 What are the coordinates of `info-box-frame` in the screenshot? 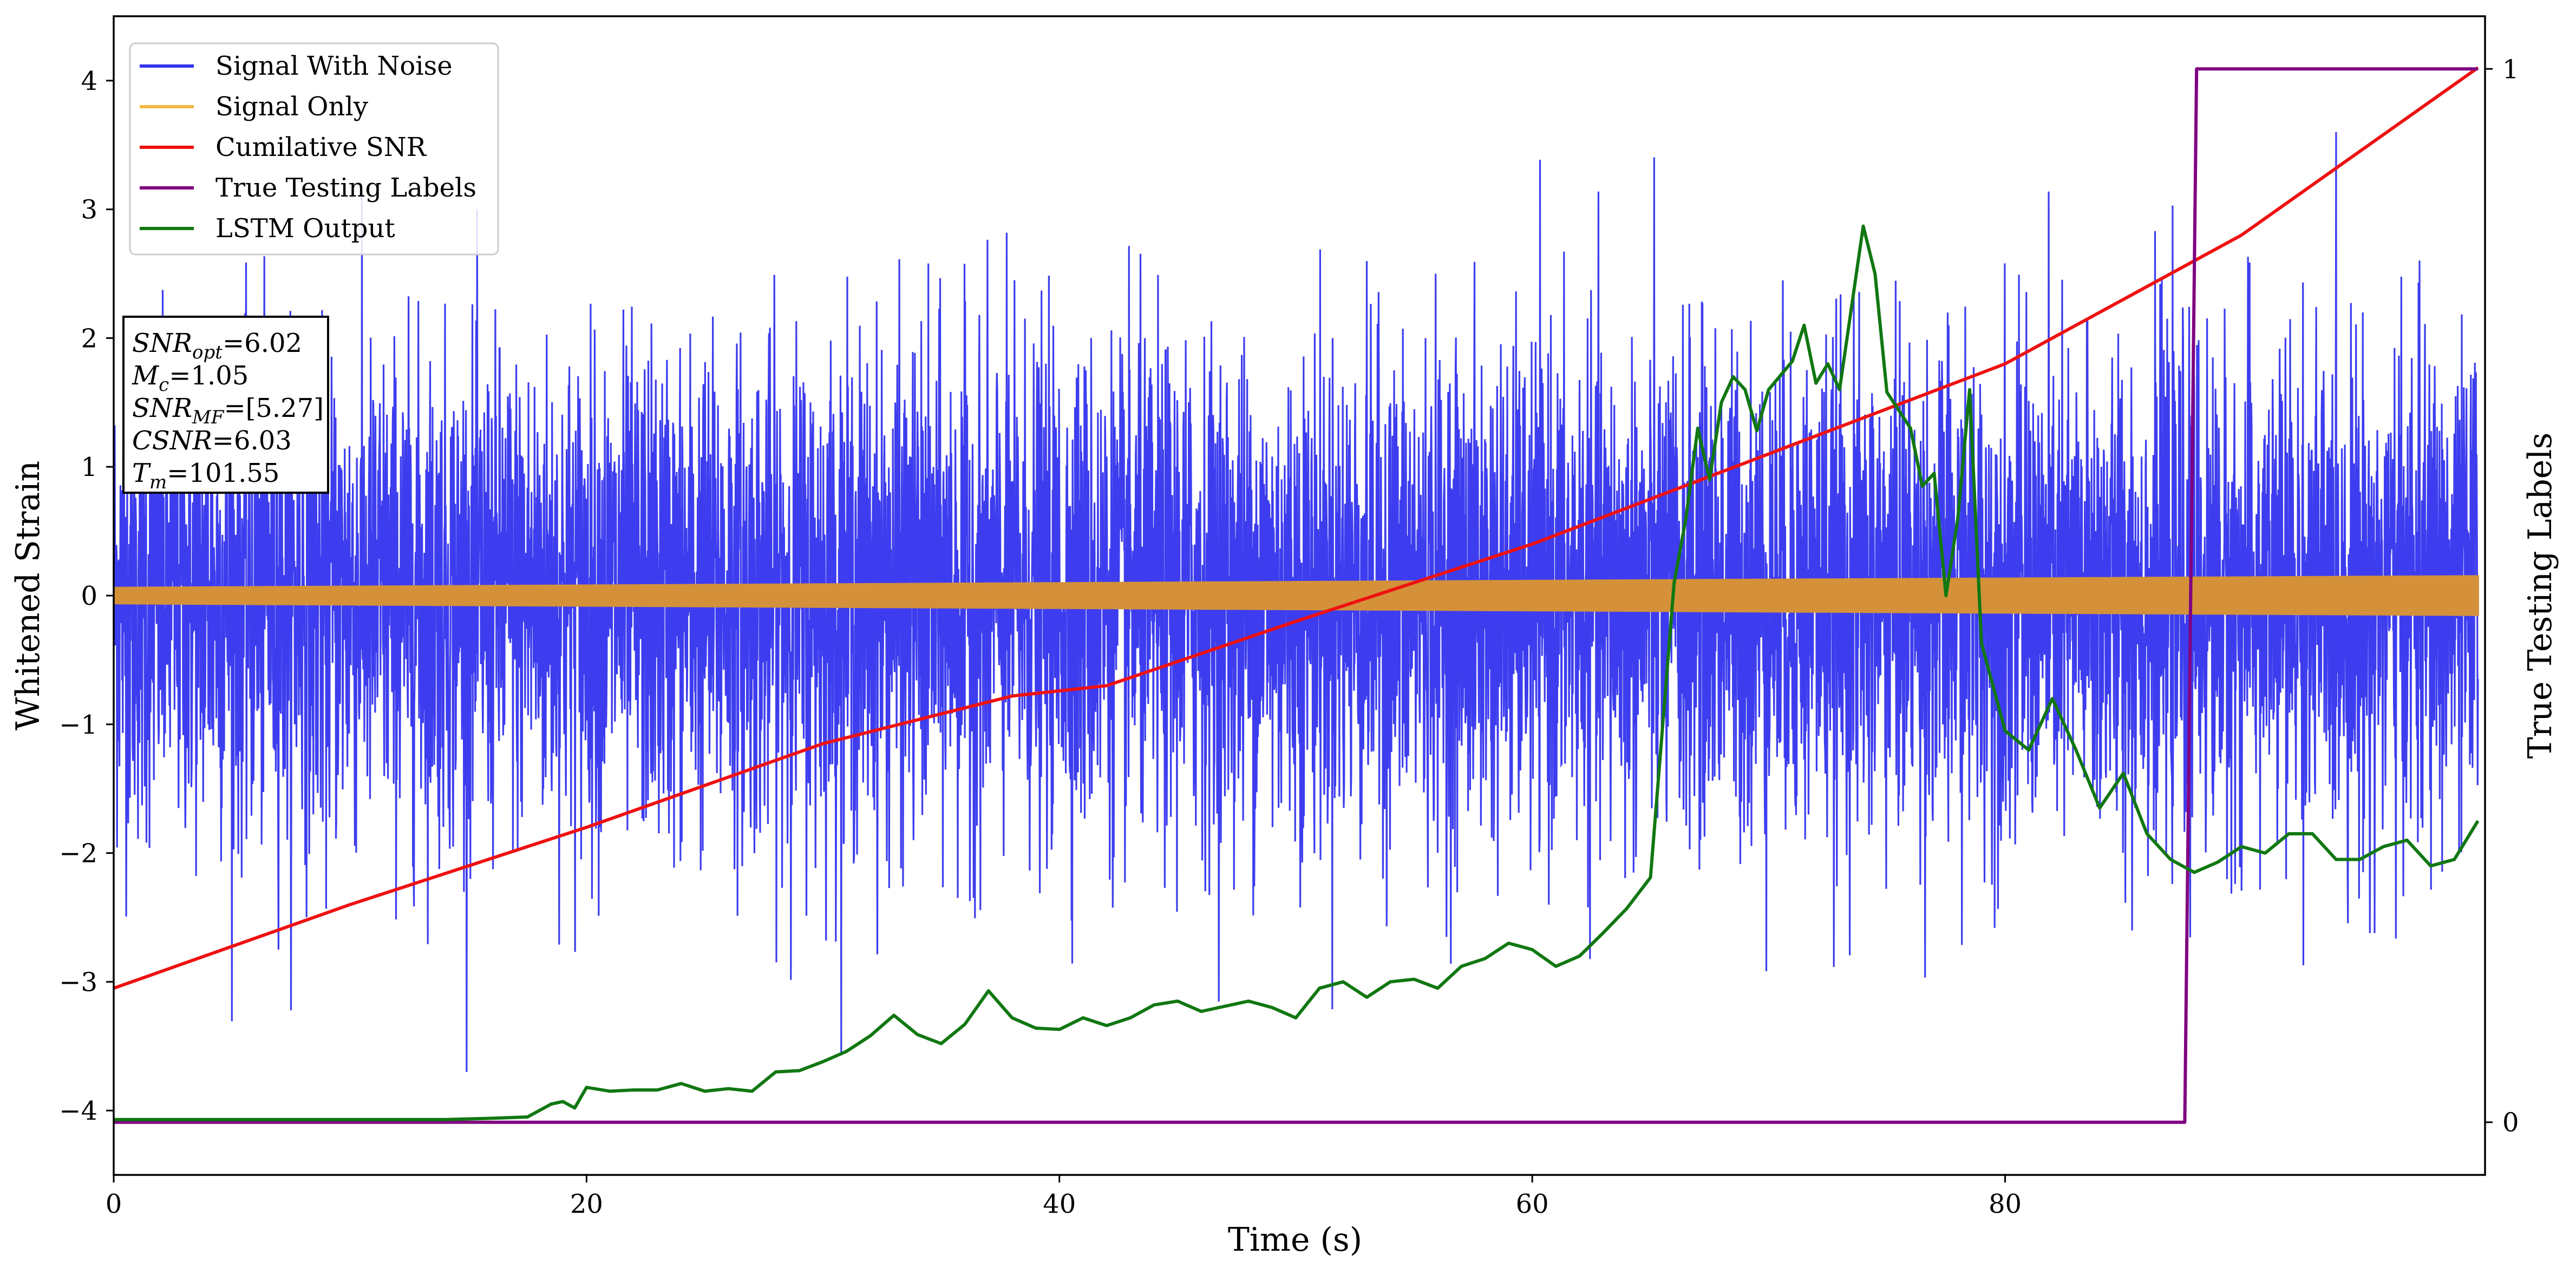 It's located at (225, 405).